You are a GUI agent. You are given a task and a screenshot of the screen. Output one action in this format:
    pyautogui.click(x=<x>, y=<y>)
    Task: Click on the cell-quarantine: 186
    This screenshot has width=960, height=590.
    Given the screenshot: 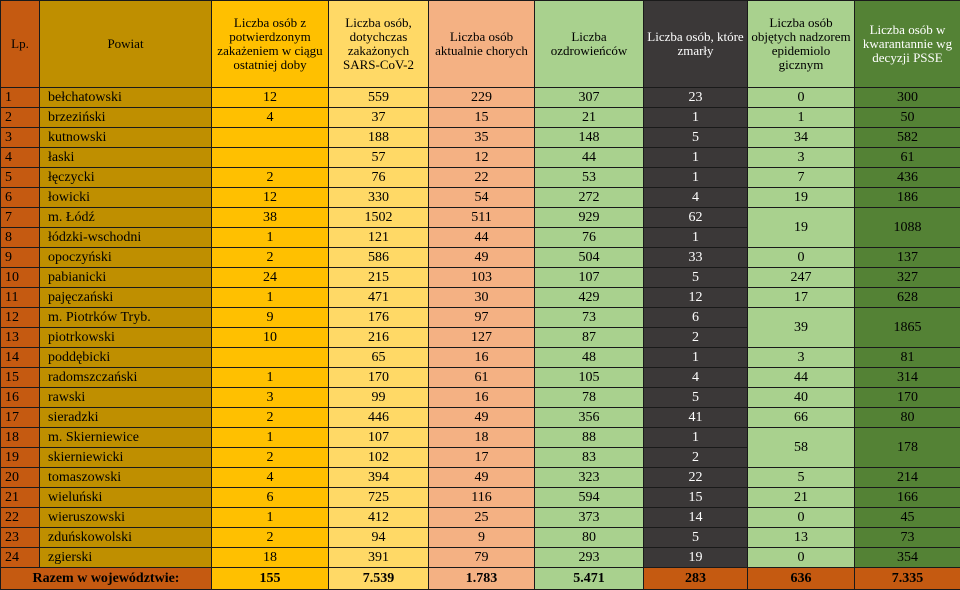 What is the action you would take?
    pyautogui.click(x=907, y=197)
    